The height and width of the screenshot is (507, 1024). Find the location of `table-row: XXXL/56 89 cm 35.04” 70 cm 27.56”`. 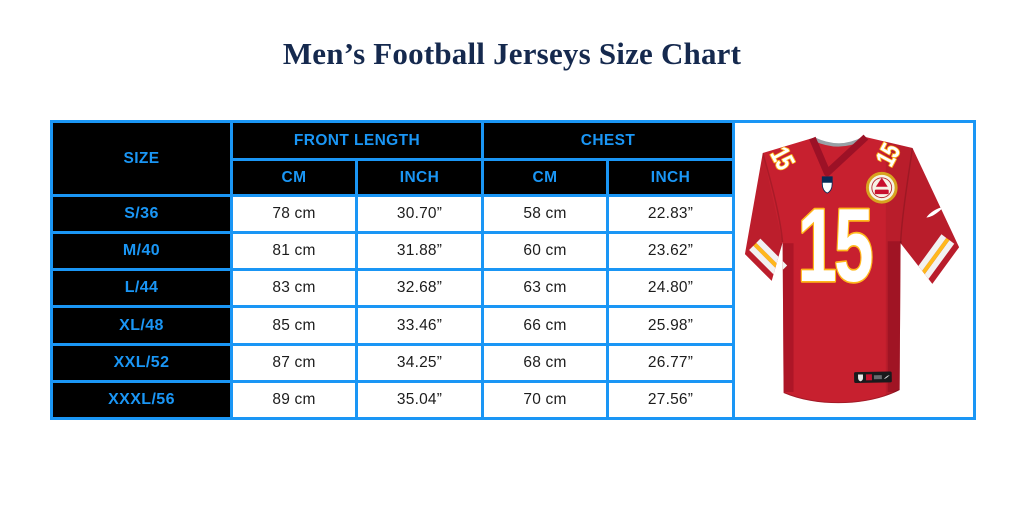

table-row: XXXL/56 89 cm 35.04” 70 cm 27.56” is located at coordinates (512, 400).